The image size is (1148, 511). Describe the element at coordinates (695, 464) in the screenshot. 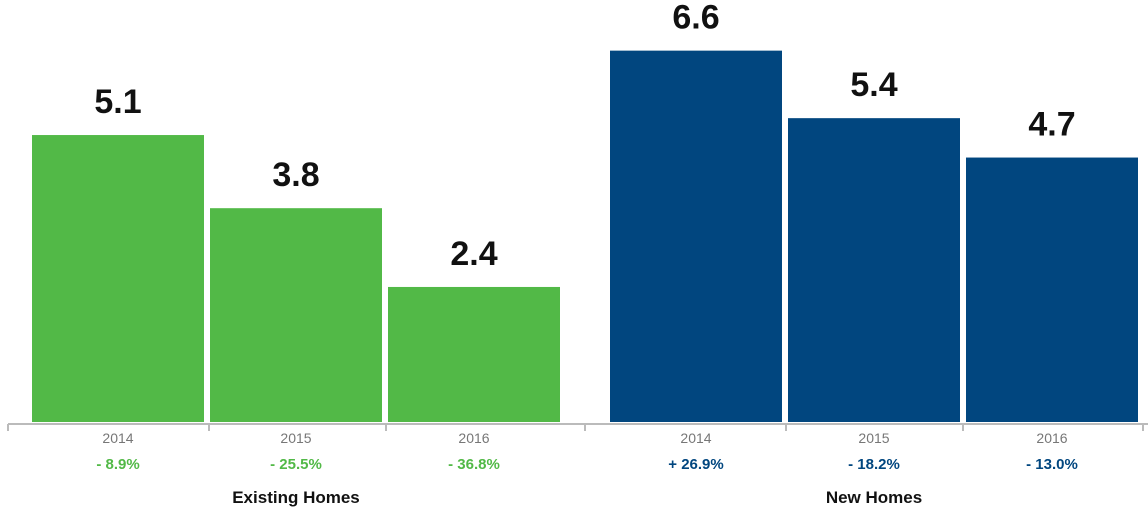

I see `change-label: + 26.9%` at that location.